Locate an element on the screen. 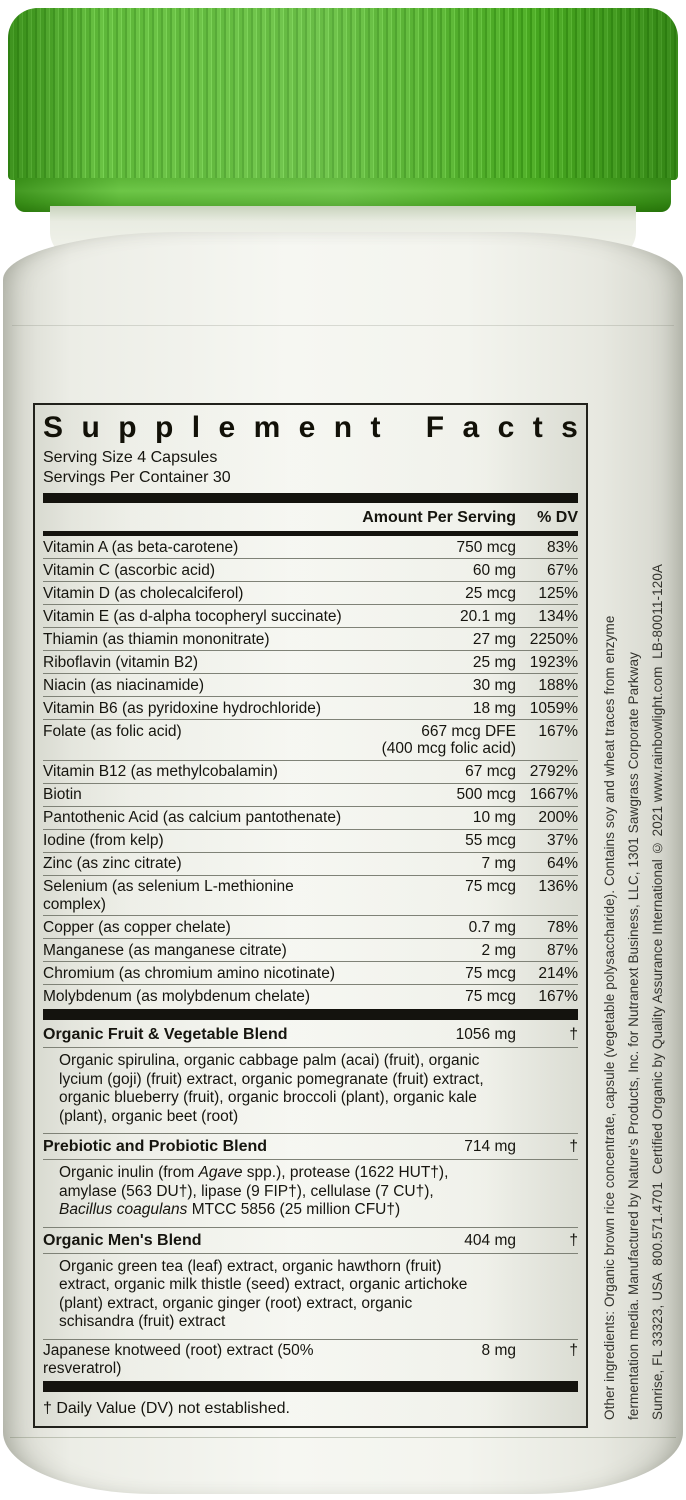  nutrient-amount: 8 mg is located at coordinates (498, 1350).